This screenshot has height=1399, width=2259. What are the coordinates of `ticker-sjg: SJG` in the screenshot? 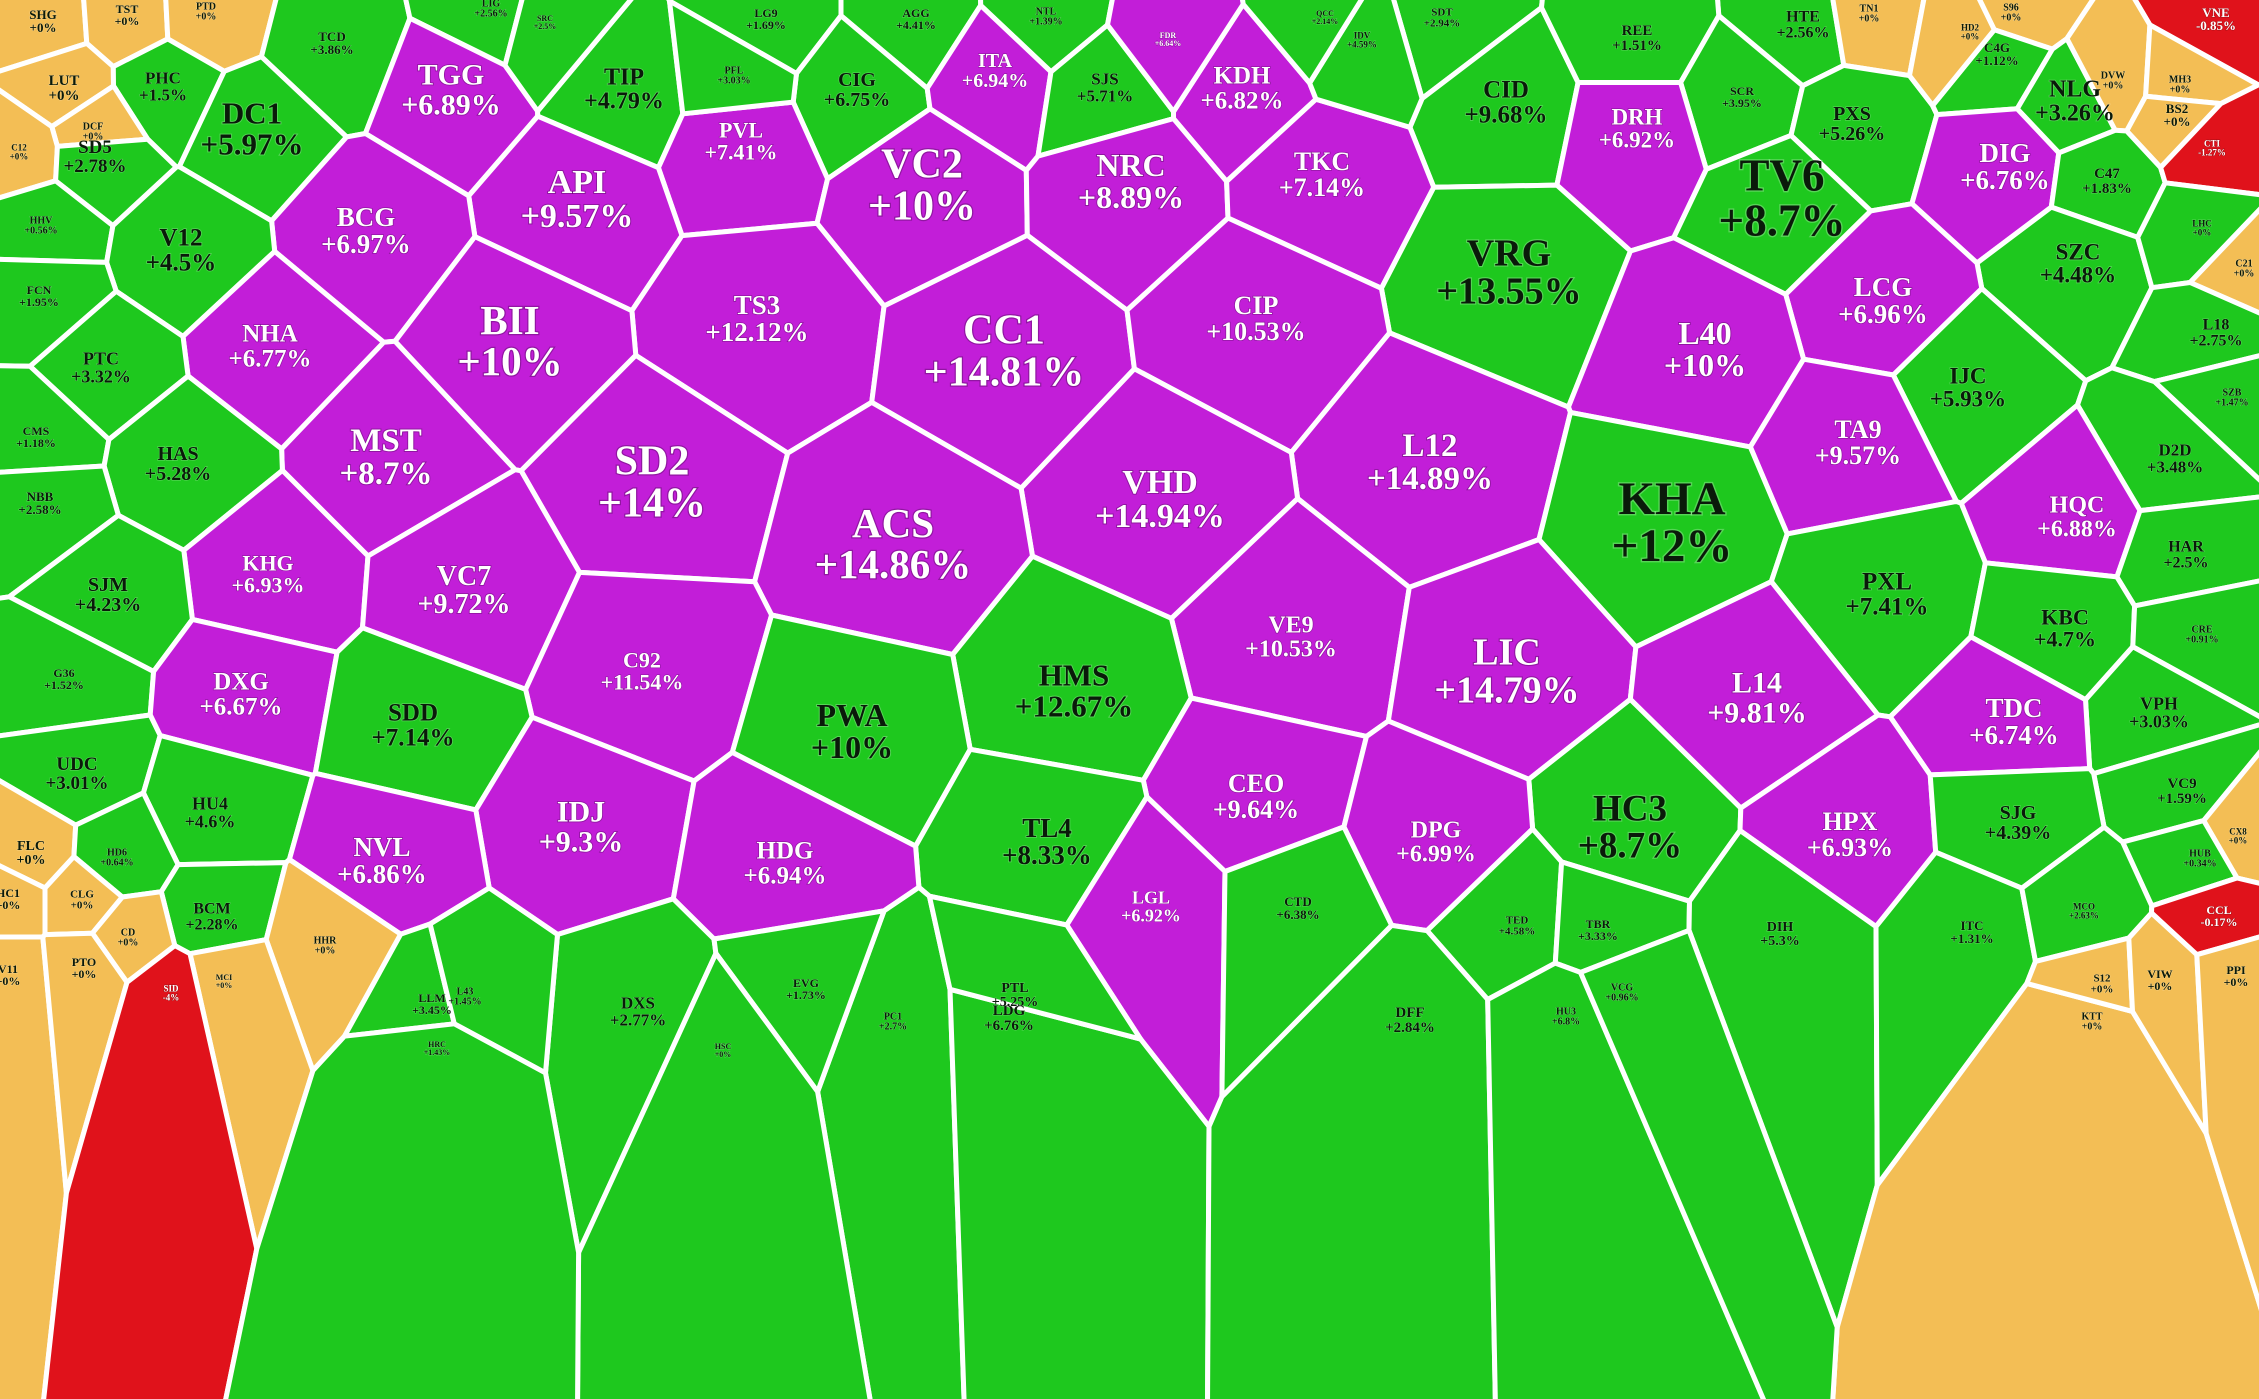 It's located at (2018, 813).